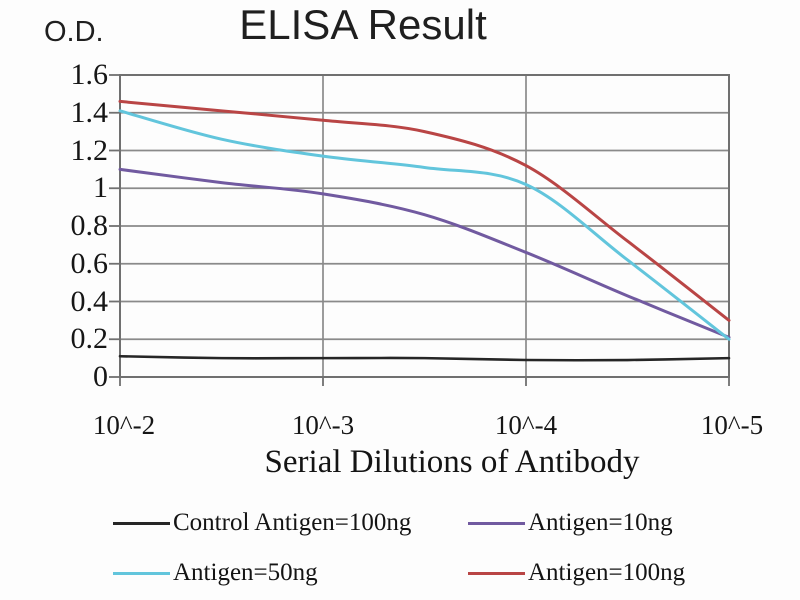 This screenshot has height=600, width=800. I want to click on legend-swatch-antigen-100ng, so click(496, 573).